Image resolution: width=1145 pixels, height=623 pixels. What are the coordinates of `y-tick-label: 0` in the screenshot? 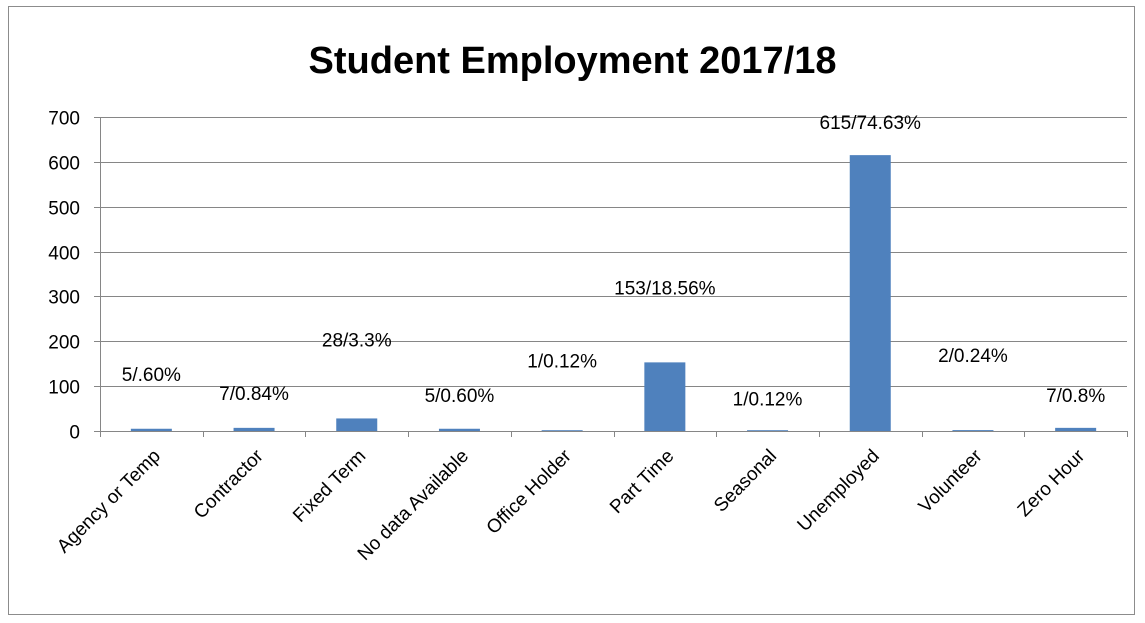 It's located at (74, 433).